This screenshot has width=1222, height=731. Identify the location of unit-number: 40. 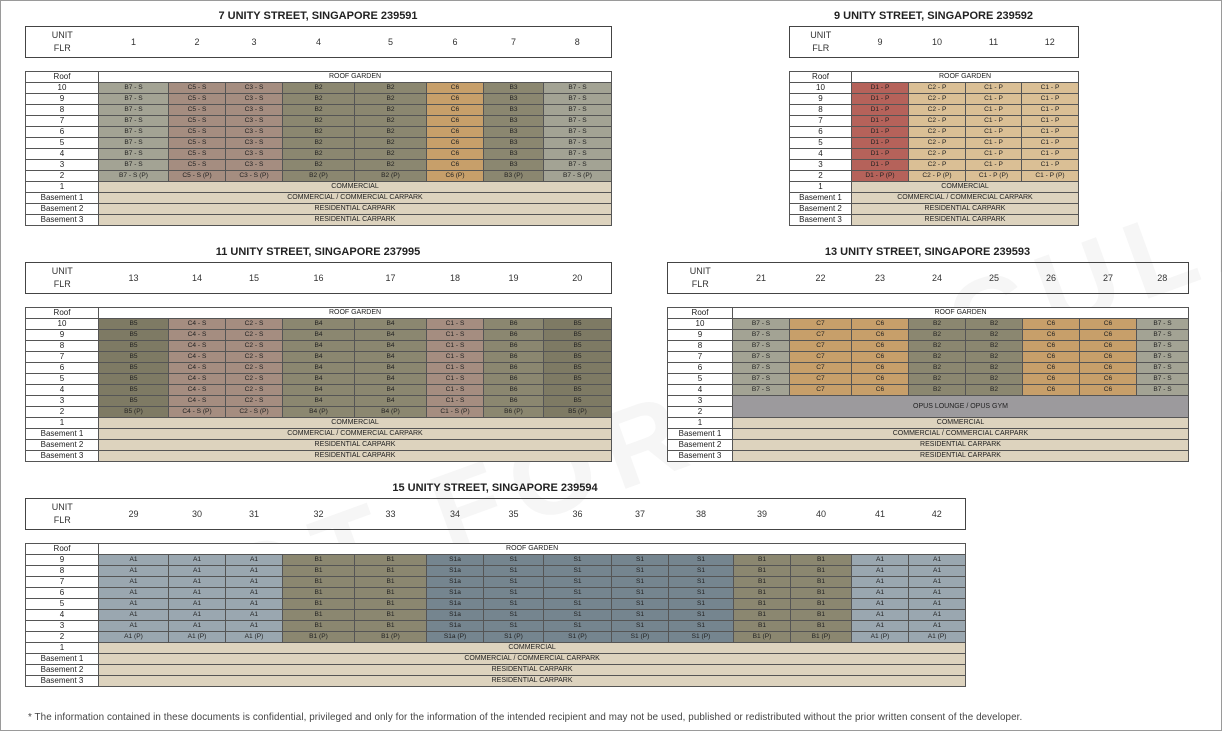
(820, 514).